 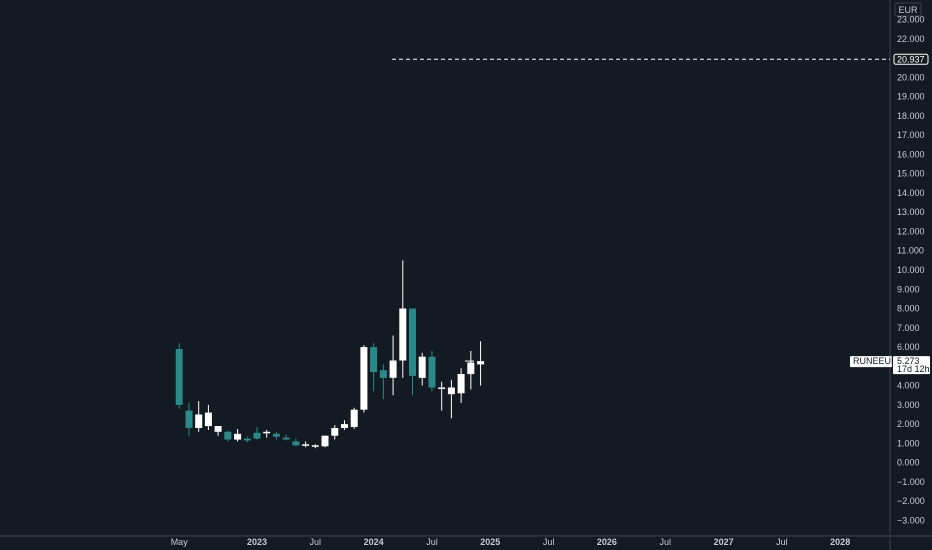 I want to click on price-tick-label: 2.000, so click(x=908, y=424).